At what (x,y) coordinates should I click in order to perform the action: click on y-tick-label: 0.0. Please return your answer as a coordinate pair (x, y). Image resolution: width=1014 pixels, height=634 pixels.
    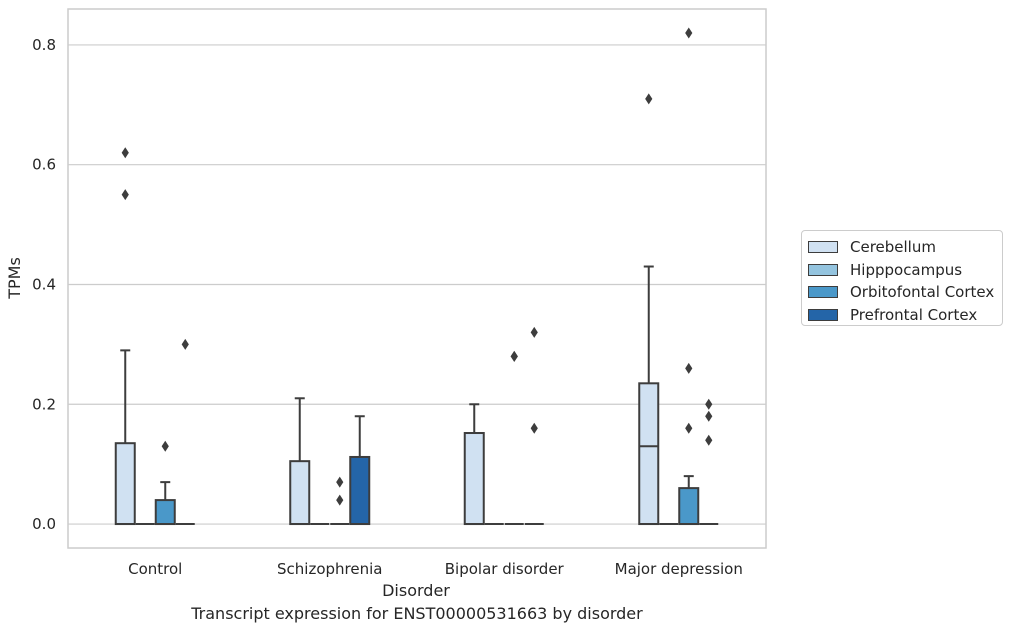
    Looking at the image, I should click on (44, 524).